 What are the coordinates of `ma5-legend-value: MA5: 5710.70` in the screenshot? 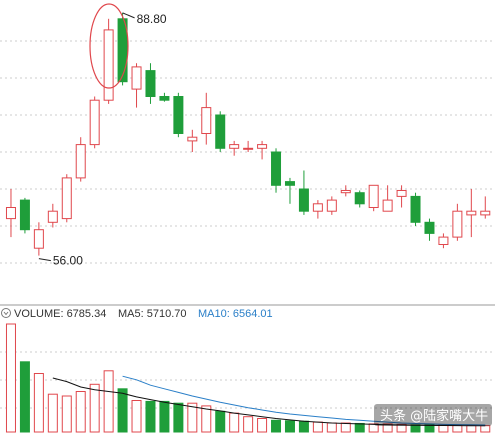 It's located at (152, 314).